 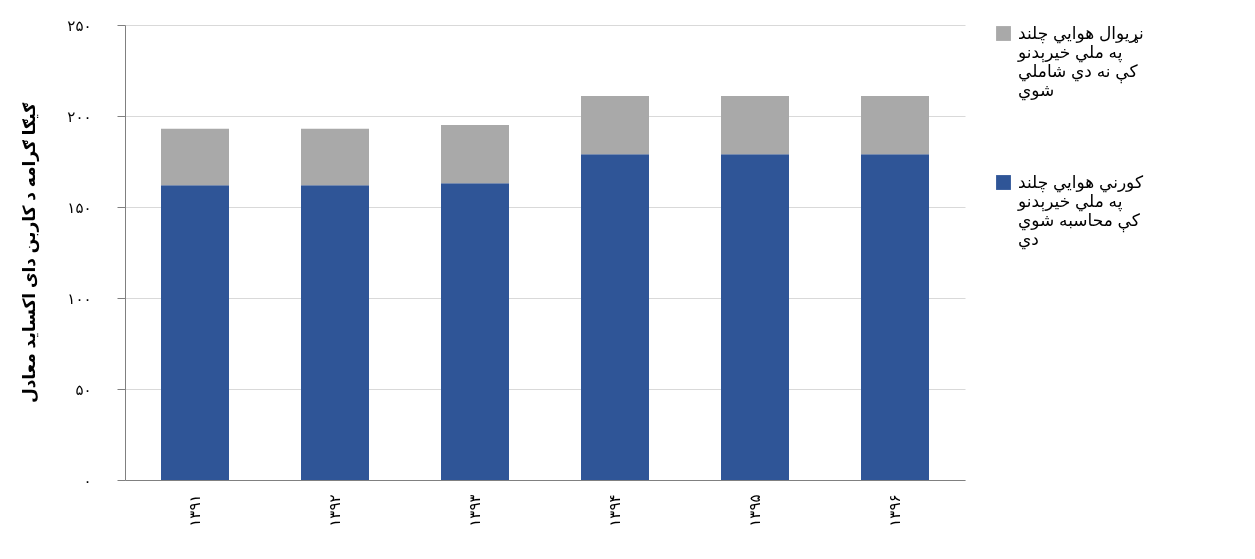 I want to click on x-tick-label: ۱۳۹۳, so click(x=474, y=510).